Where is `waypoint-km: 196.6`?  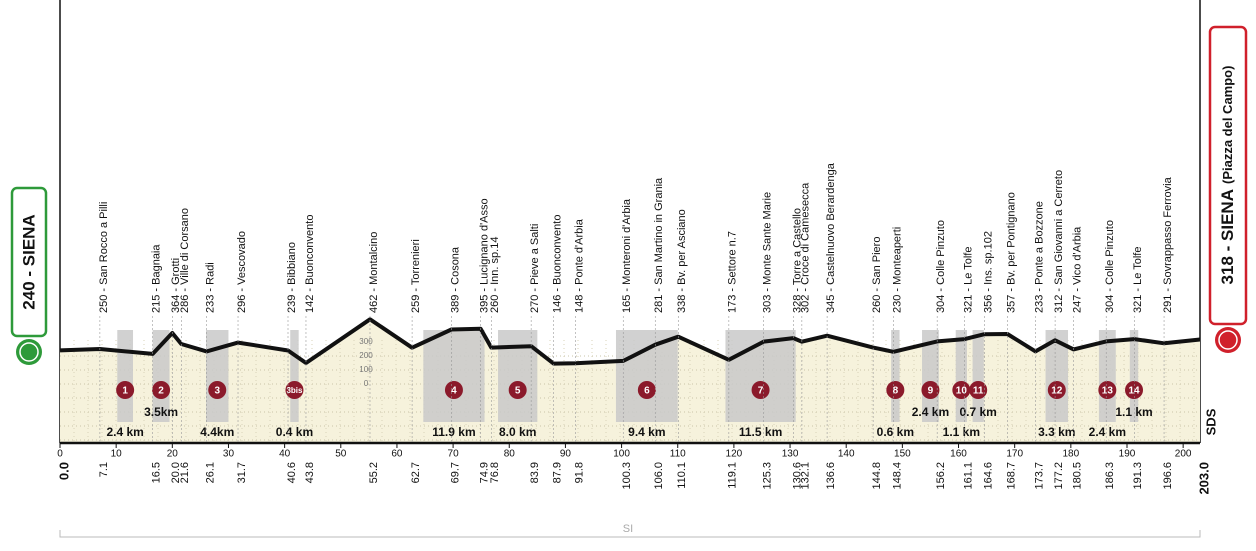
waypoint-km: 196.6 is located at coordinates (1168, 476).